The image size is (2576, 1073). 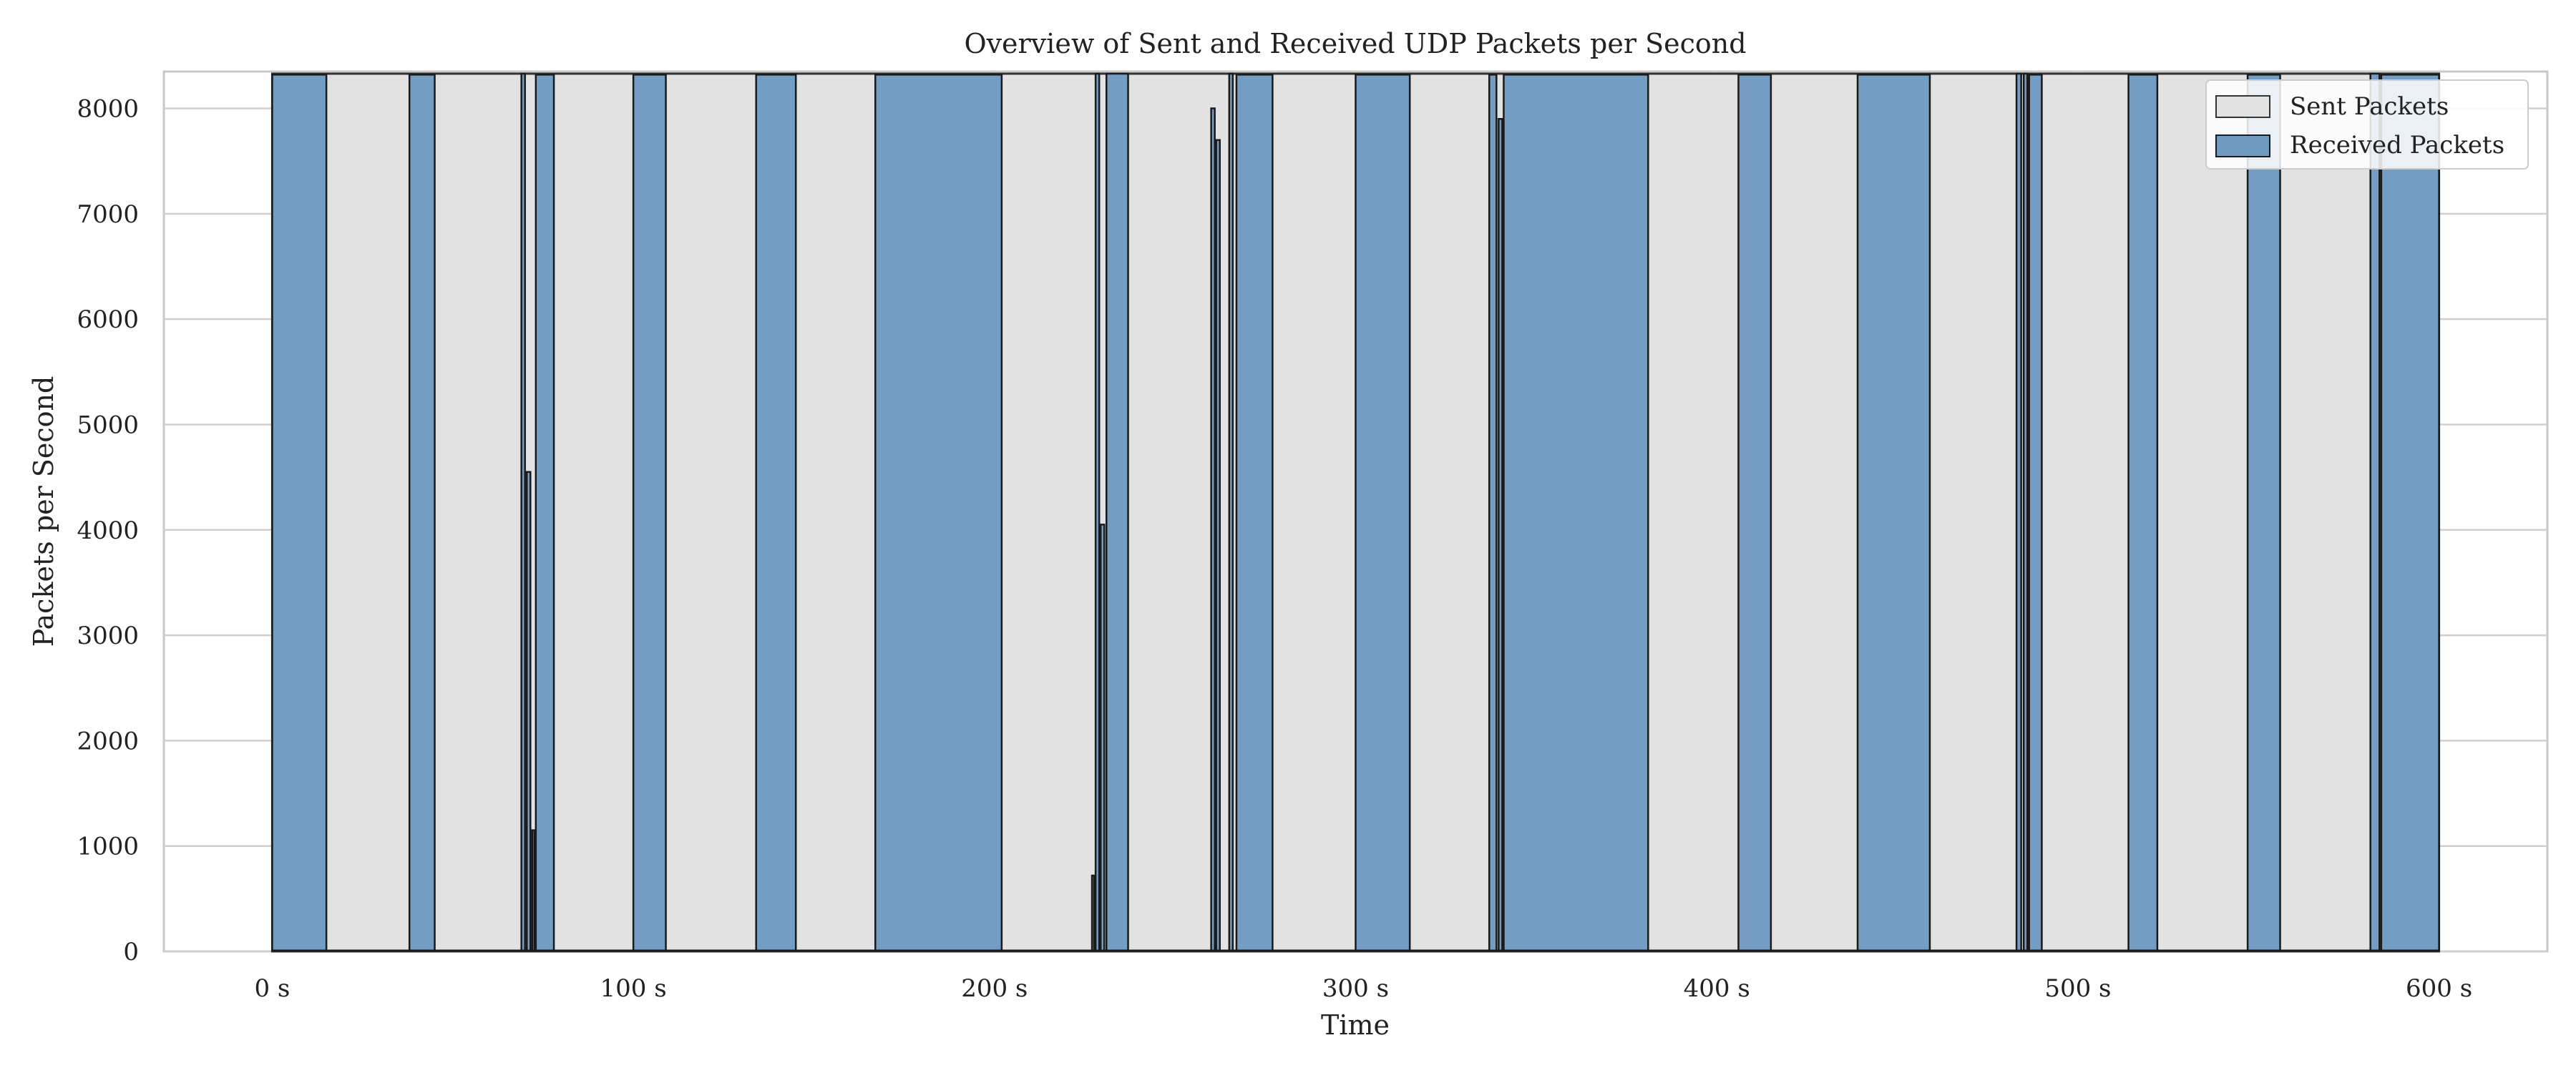 I want to click on legend-label-received: Received Packets, so click(x=2397, y=145).